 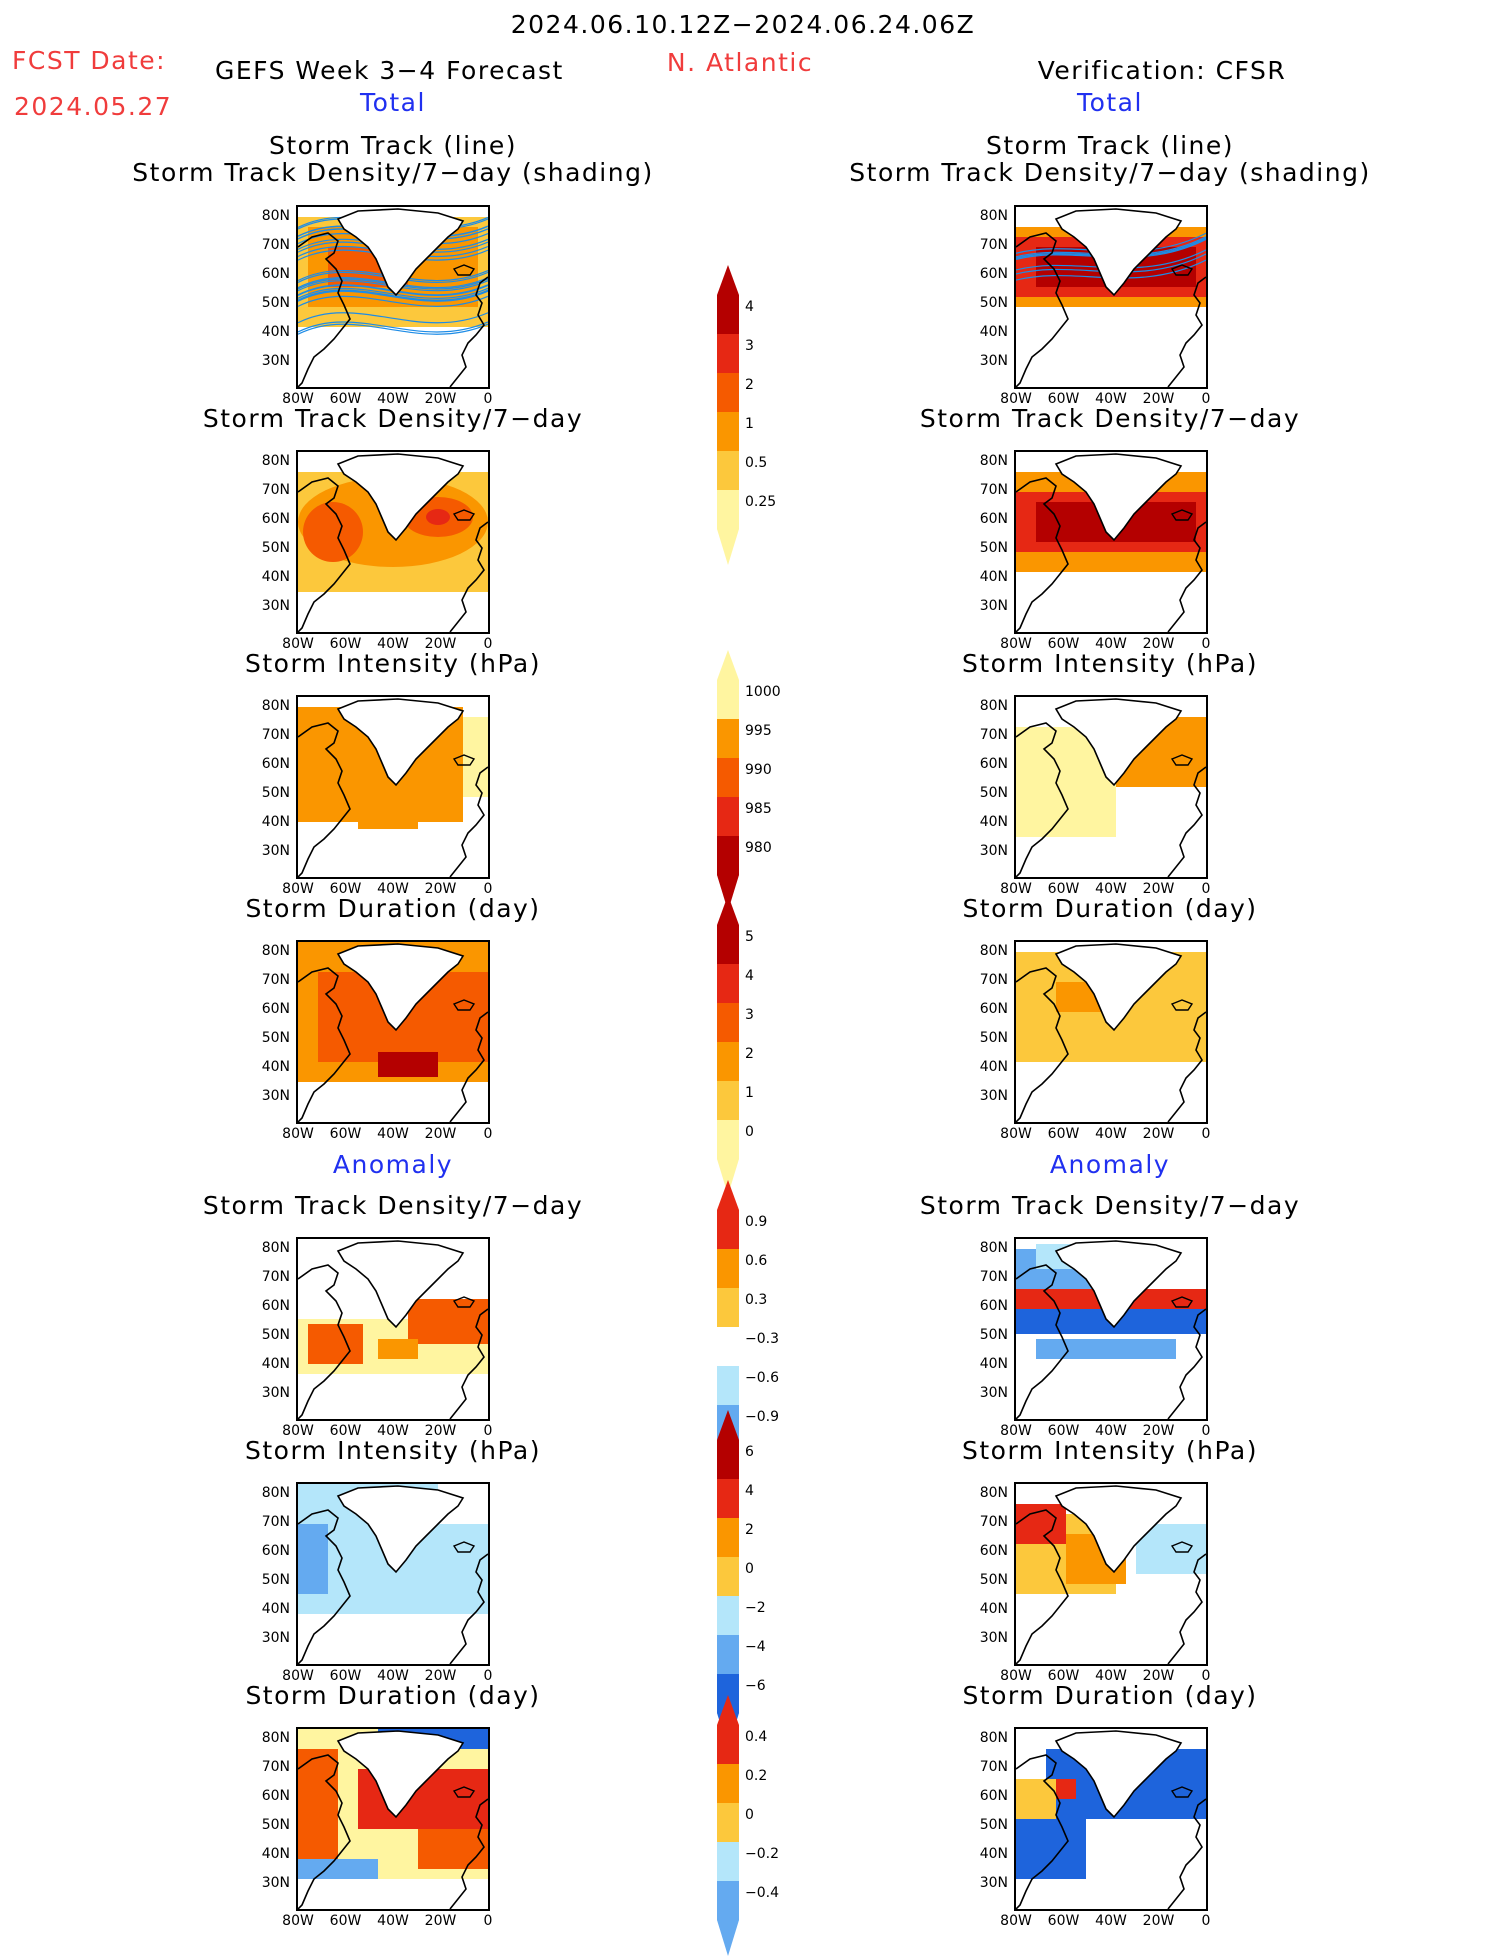 What do you see at coordinates (758, 809) in the screenshot?
I see `colorbar-label: 985` at bounding box center [758, 809].